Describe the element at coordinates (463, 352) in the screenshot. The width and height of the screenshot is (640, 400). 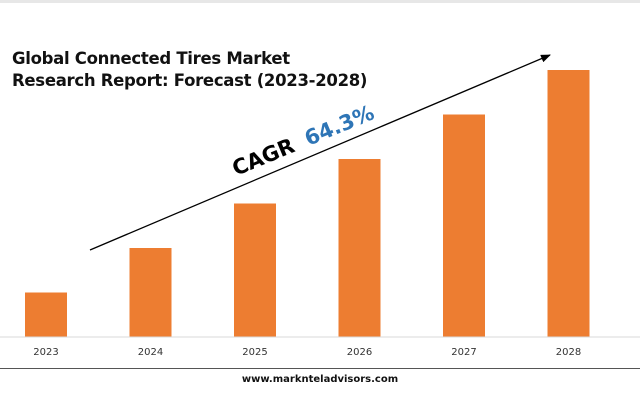
I see `x-tick-2027: 2027` at that location.